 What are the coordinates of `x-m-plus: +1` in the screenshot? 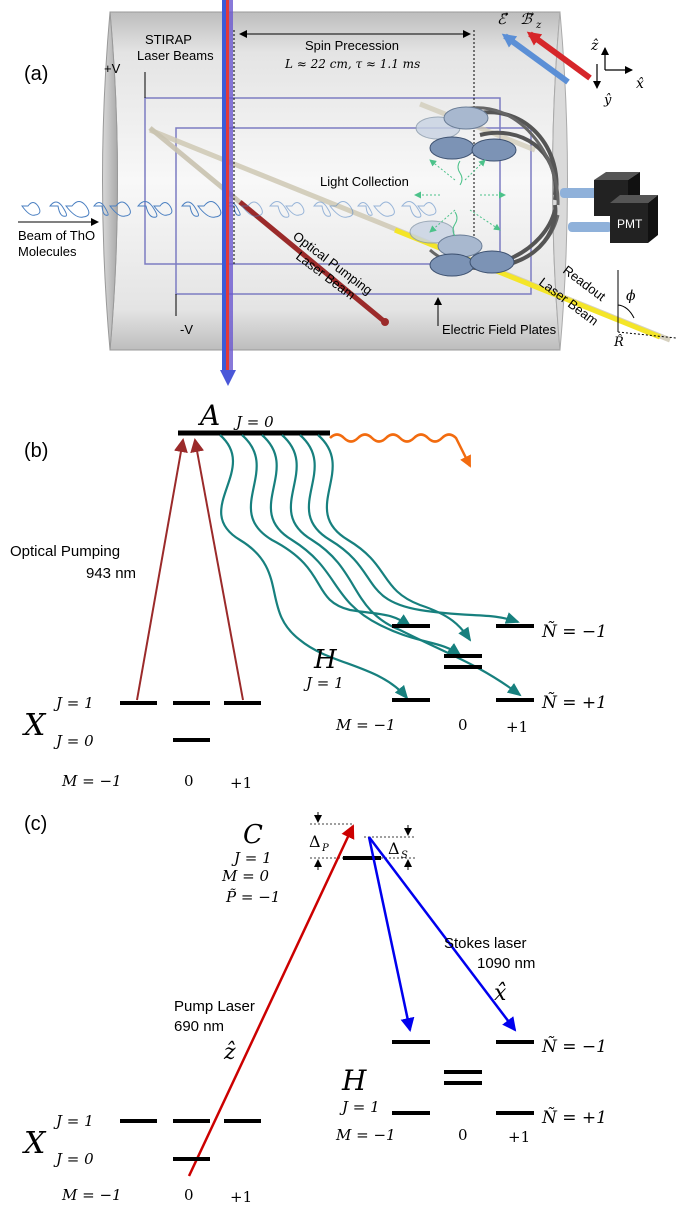 It's located at (241, 783).